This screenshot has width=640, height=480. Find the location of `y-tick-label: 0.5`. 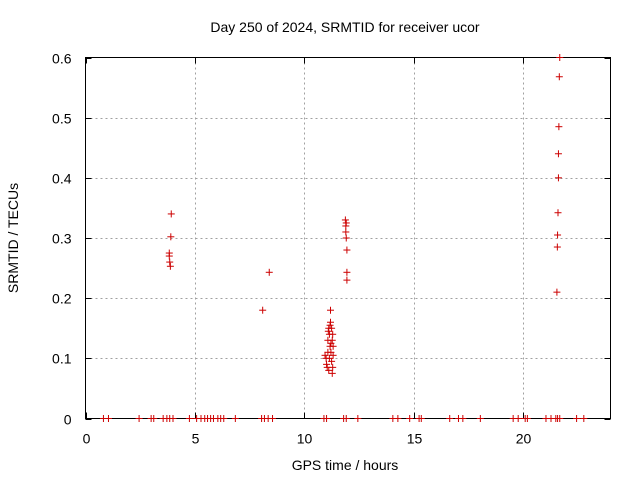

y-tick-label: 0.5 is located at coordinates (62, 119).